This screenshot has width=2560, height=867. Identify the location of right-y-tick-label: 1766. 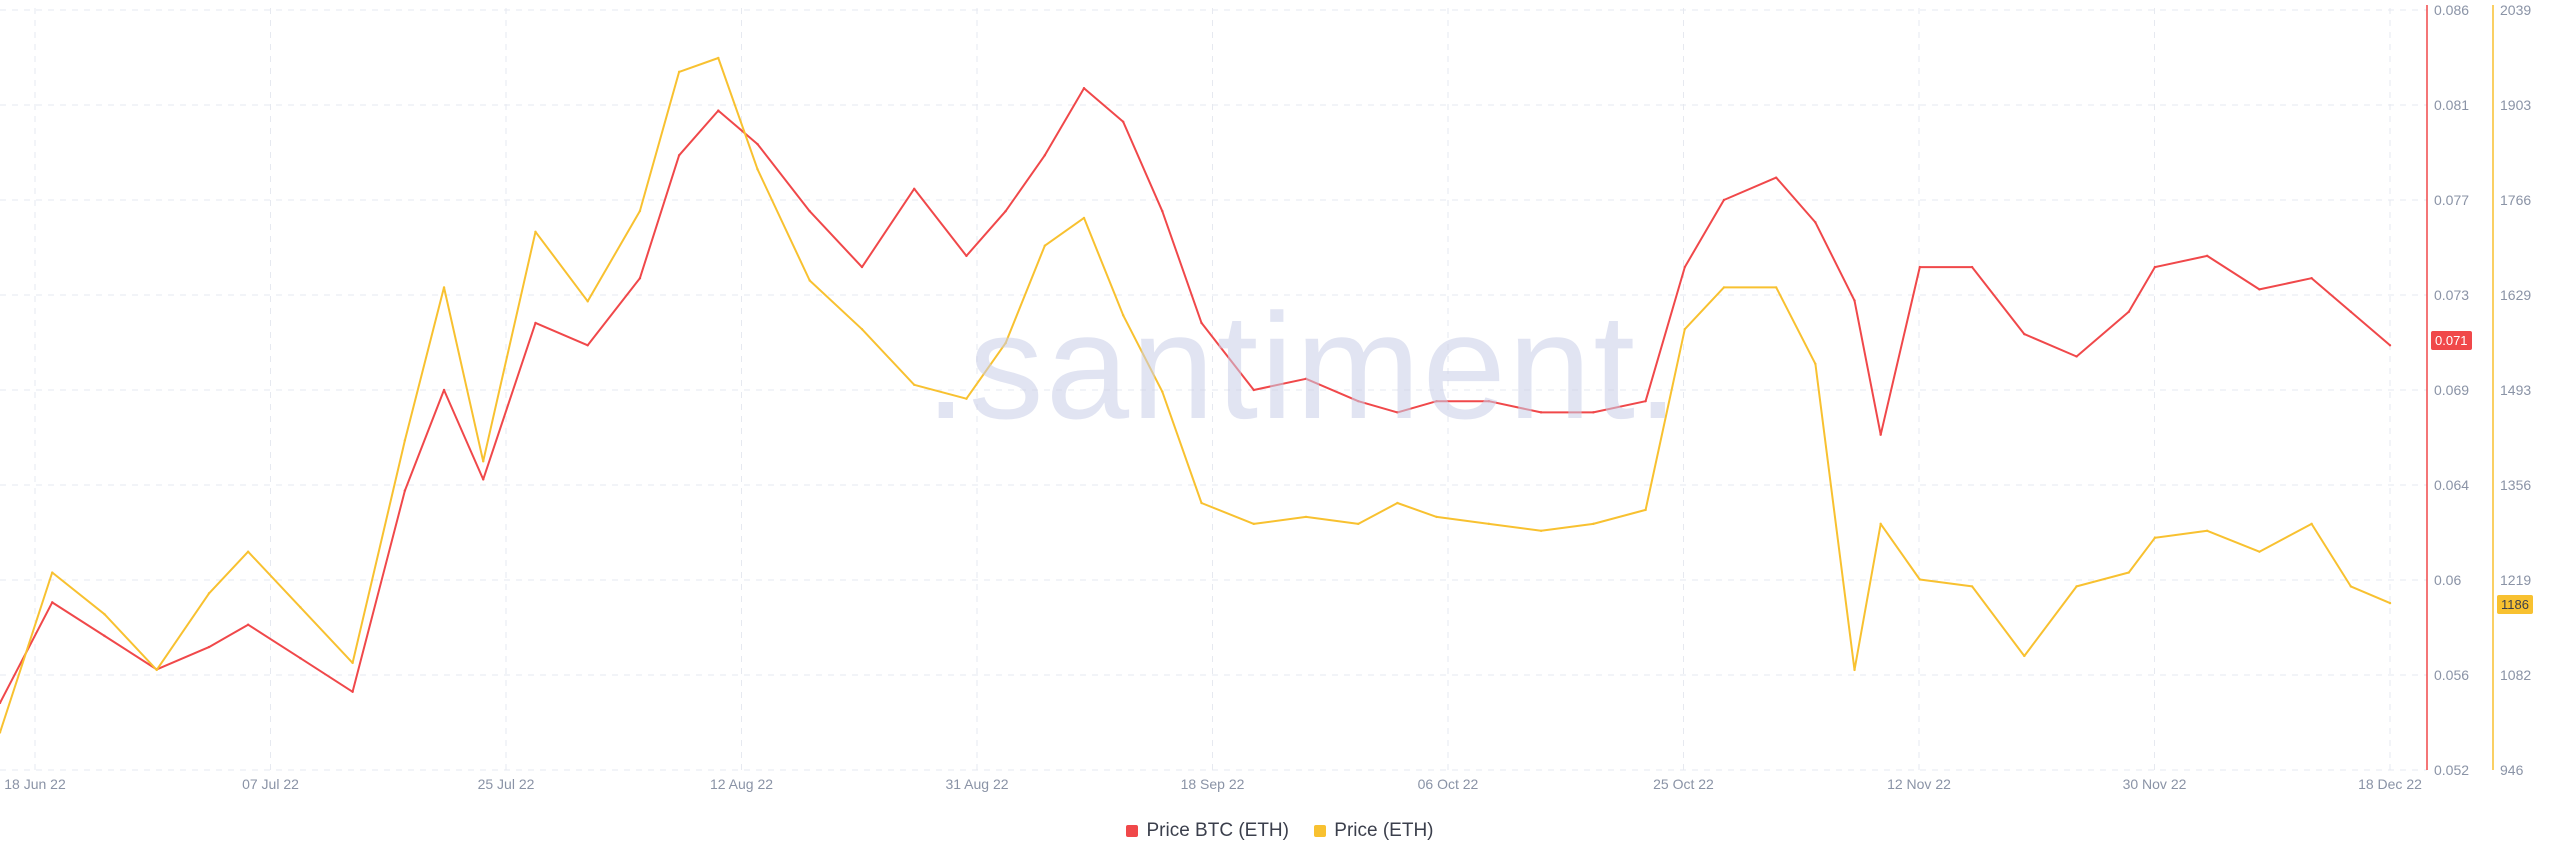
(2515, 200).